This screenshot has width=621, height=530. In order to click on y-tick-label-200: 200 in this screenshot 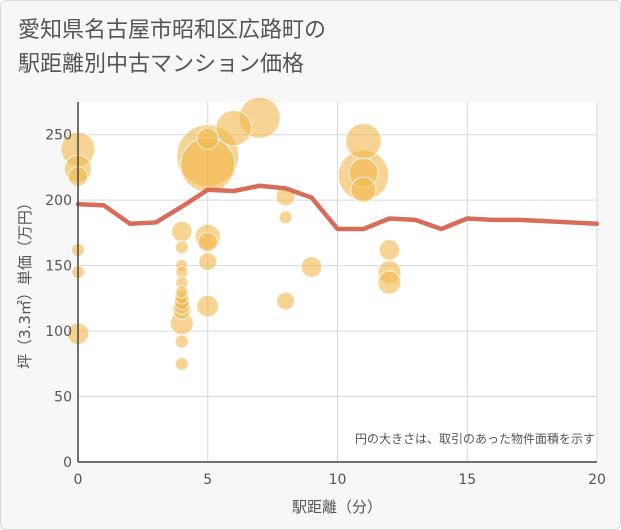, I will do `click(58, 201)`.